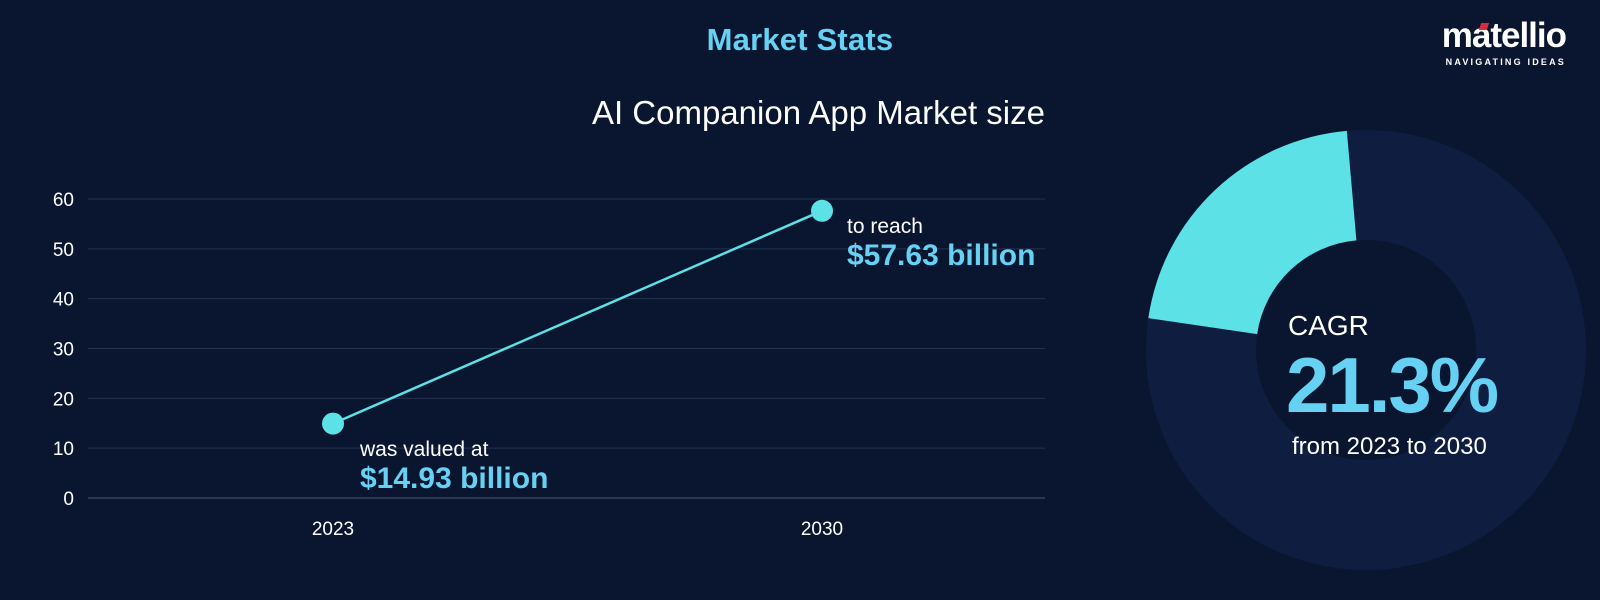 The image size is (1600, 600). What do you see at coordinates (63, 449) in the screenshot?
I see `y-tick-label: 10` at bounding box center [63, 449].